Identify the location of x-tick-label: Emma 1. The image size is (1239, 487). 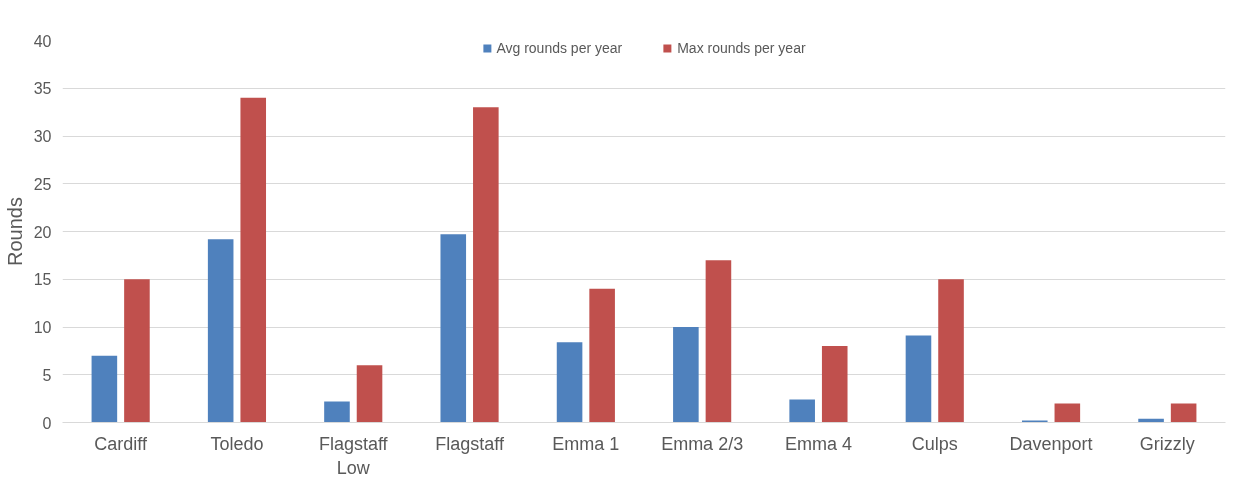
(586, 443).